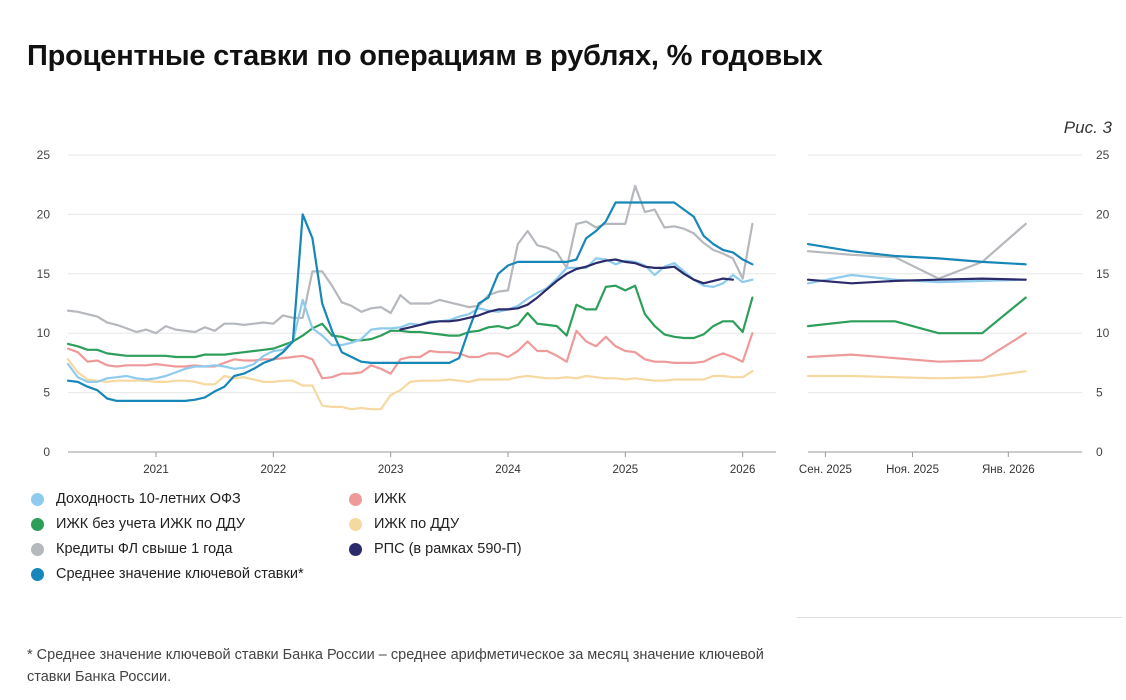 Image resolution: width=1126 pixels, height=700 pixels. What do you see at coordinates (355, 524) in the screenshot?
I see `legend-swatch-izhk-ddu` at bounding box center [355, 524].